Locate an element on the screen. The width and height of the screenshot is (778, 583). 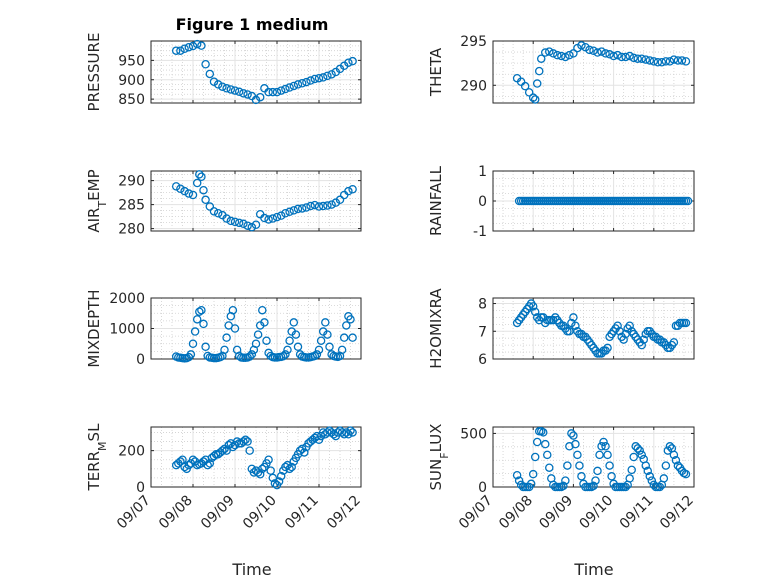
y-axis-label: AIRTEMP is located at coordinates (97, 200).